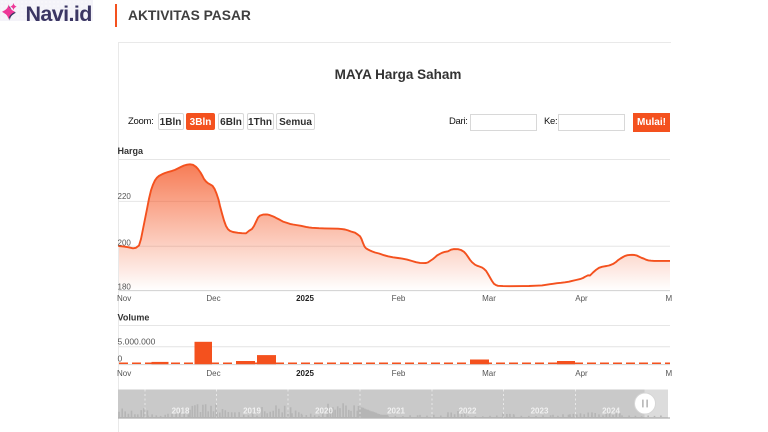 The height and width of the screenshot is (432, 768). I want to click on svg-text: 2022, so click(468, 411).